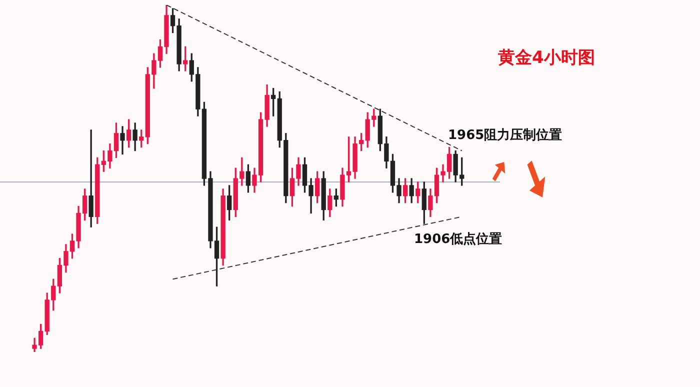 The height and width of the screenshot is (387, 700). I want to click on annotation: 1965阻力压制位置, so click(505, 135).